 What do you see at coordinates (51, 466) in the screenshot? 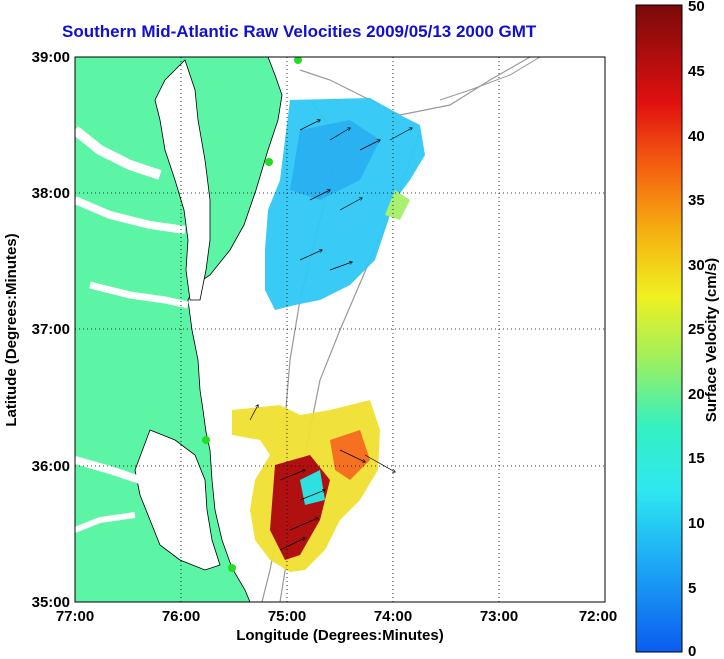
I see `y-tick-label: 36:00` at bounding box center [51, 466].